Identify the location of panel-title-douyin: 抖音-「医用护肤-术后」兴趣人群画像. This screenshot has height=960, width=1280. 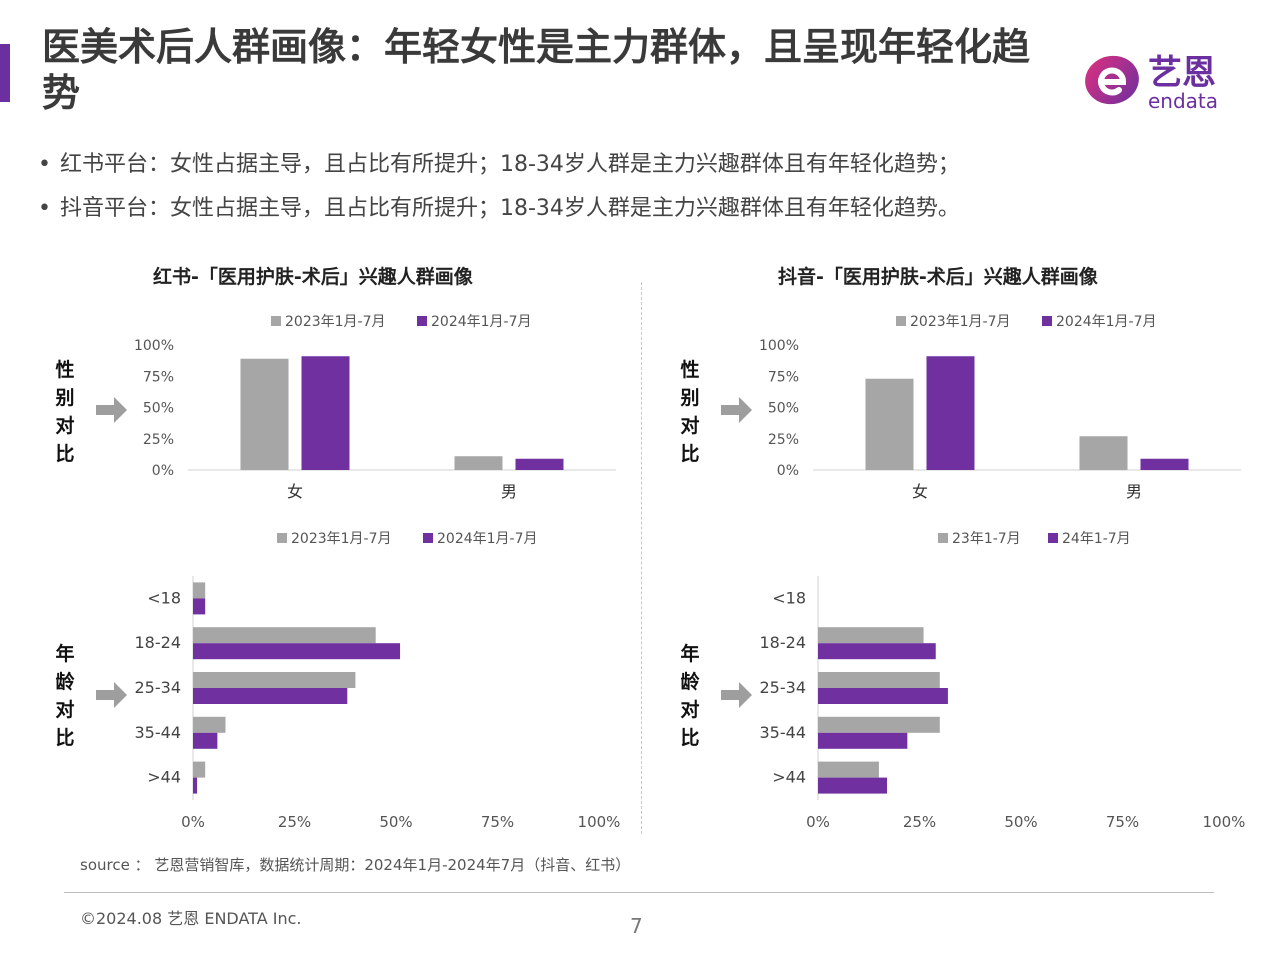
(938, 277).